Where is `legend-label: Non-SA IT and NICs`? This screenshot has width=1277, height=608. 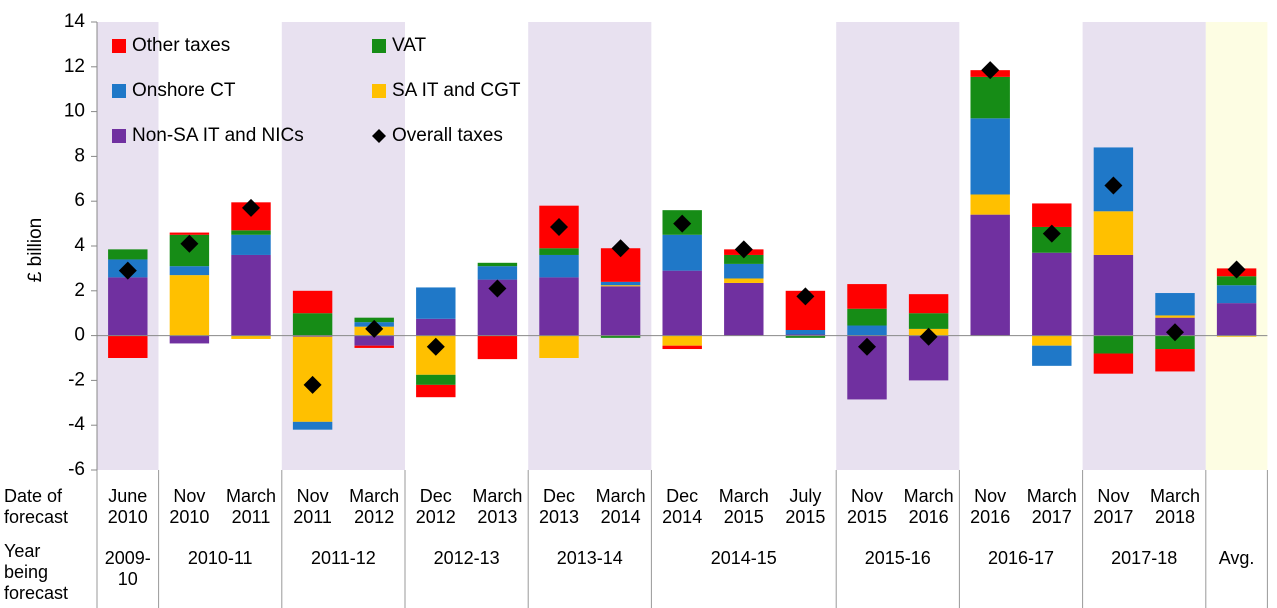
legend-label: Non-SA IT and NICs is located at coordinates (218, 135).